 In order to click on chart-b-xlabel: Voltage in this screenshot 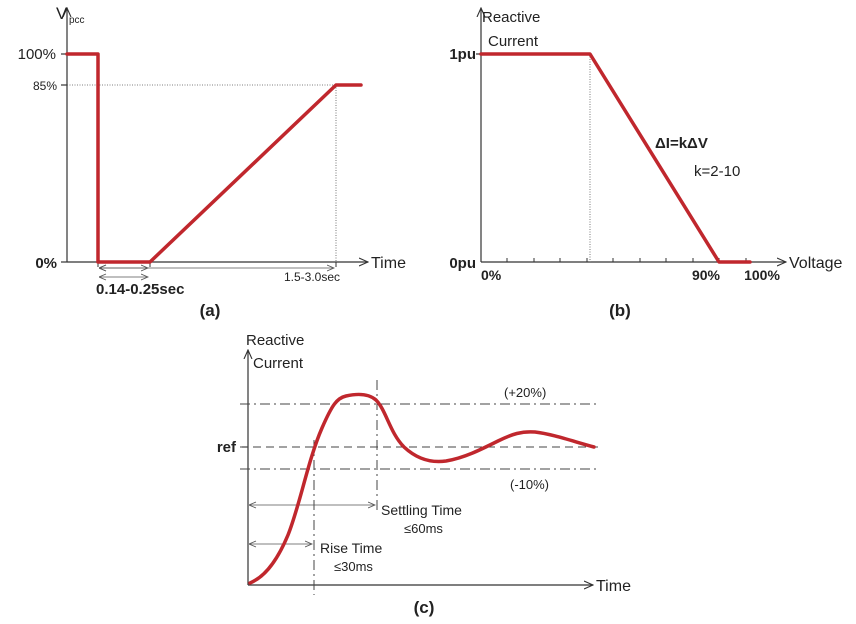, I will do `click(815, 263)`.